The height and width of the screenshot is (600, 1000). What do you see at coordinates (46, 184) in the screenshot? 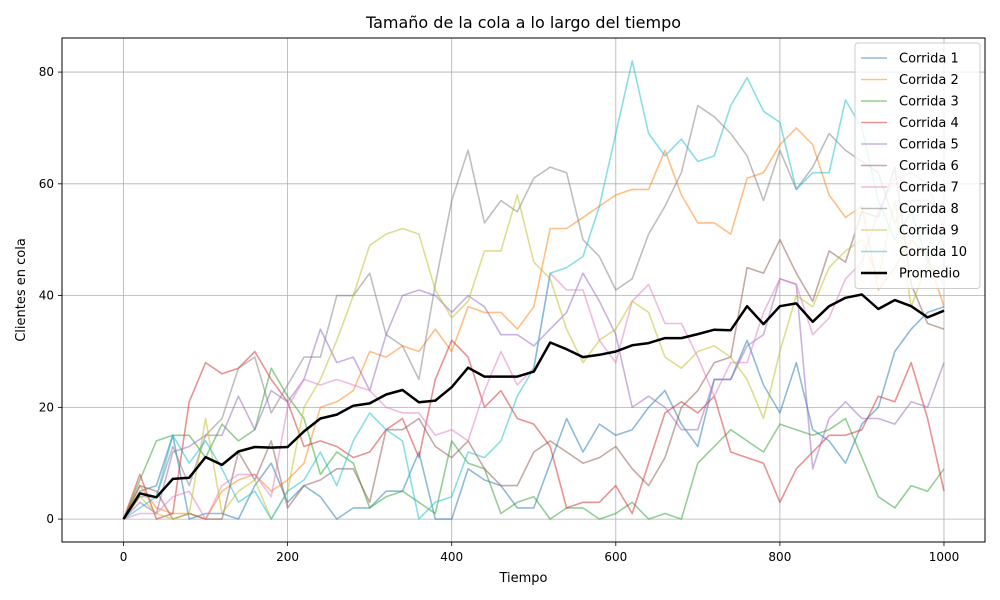
I see `y-tick-label: 60` at bounding box center [46, 184].